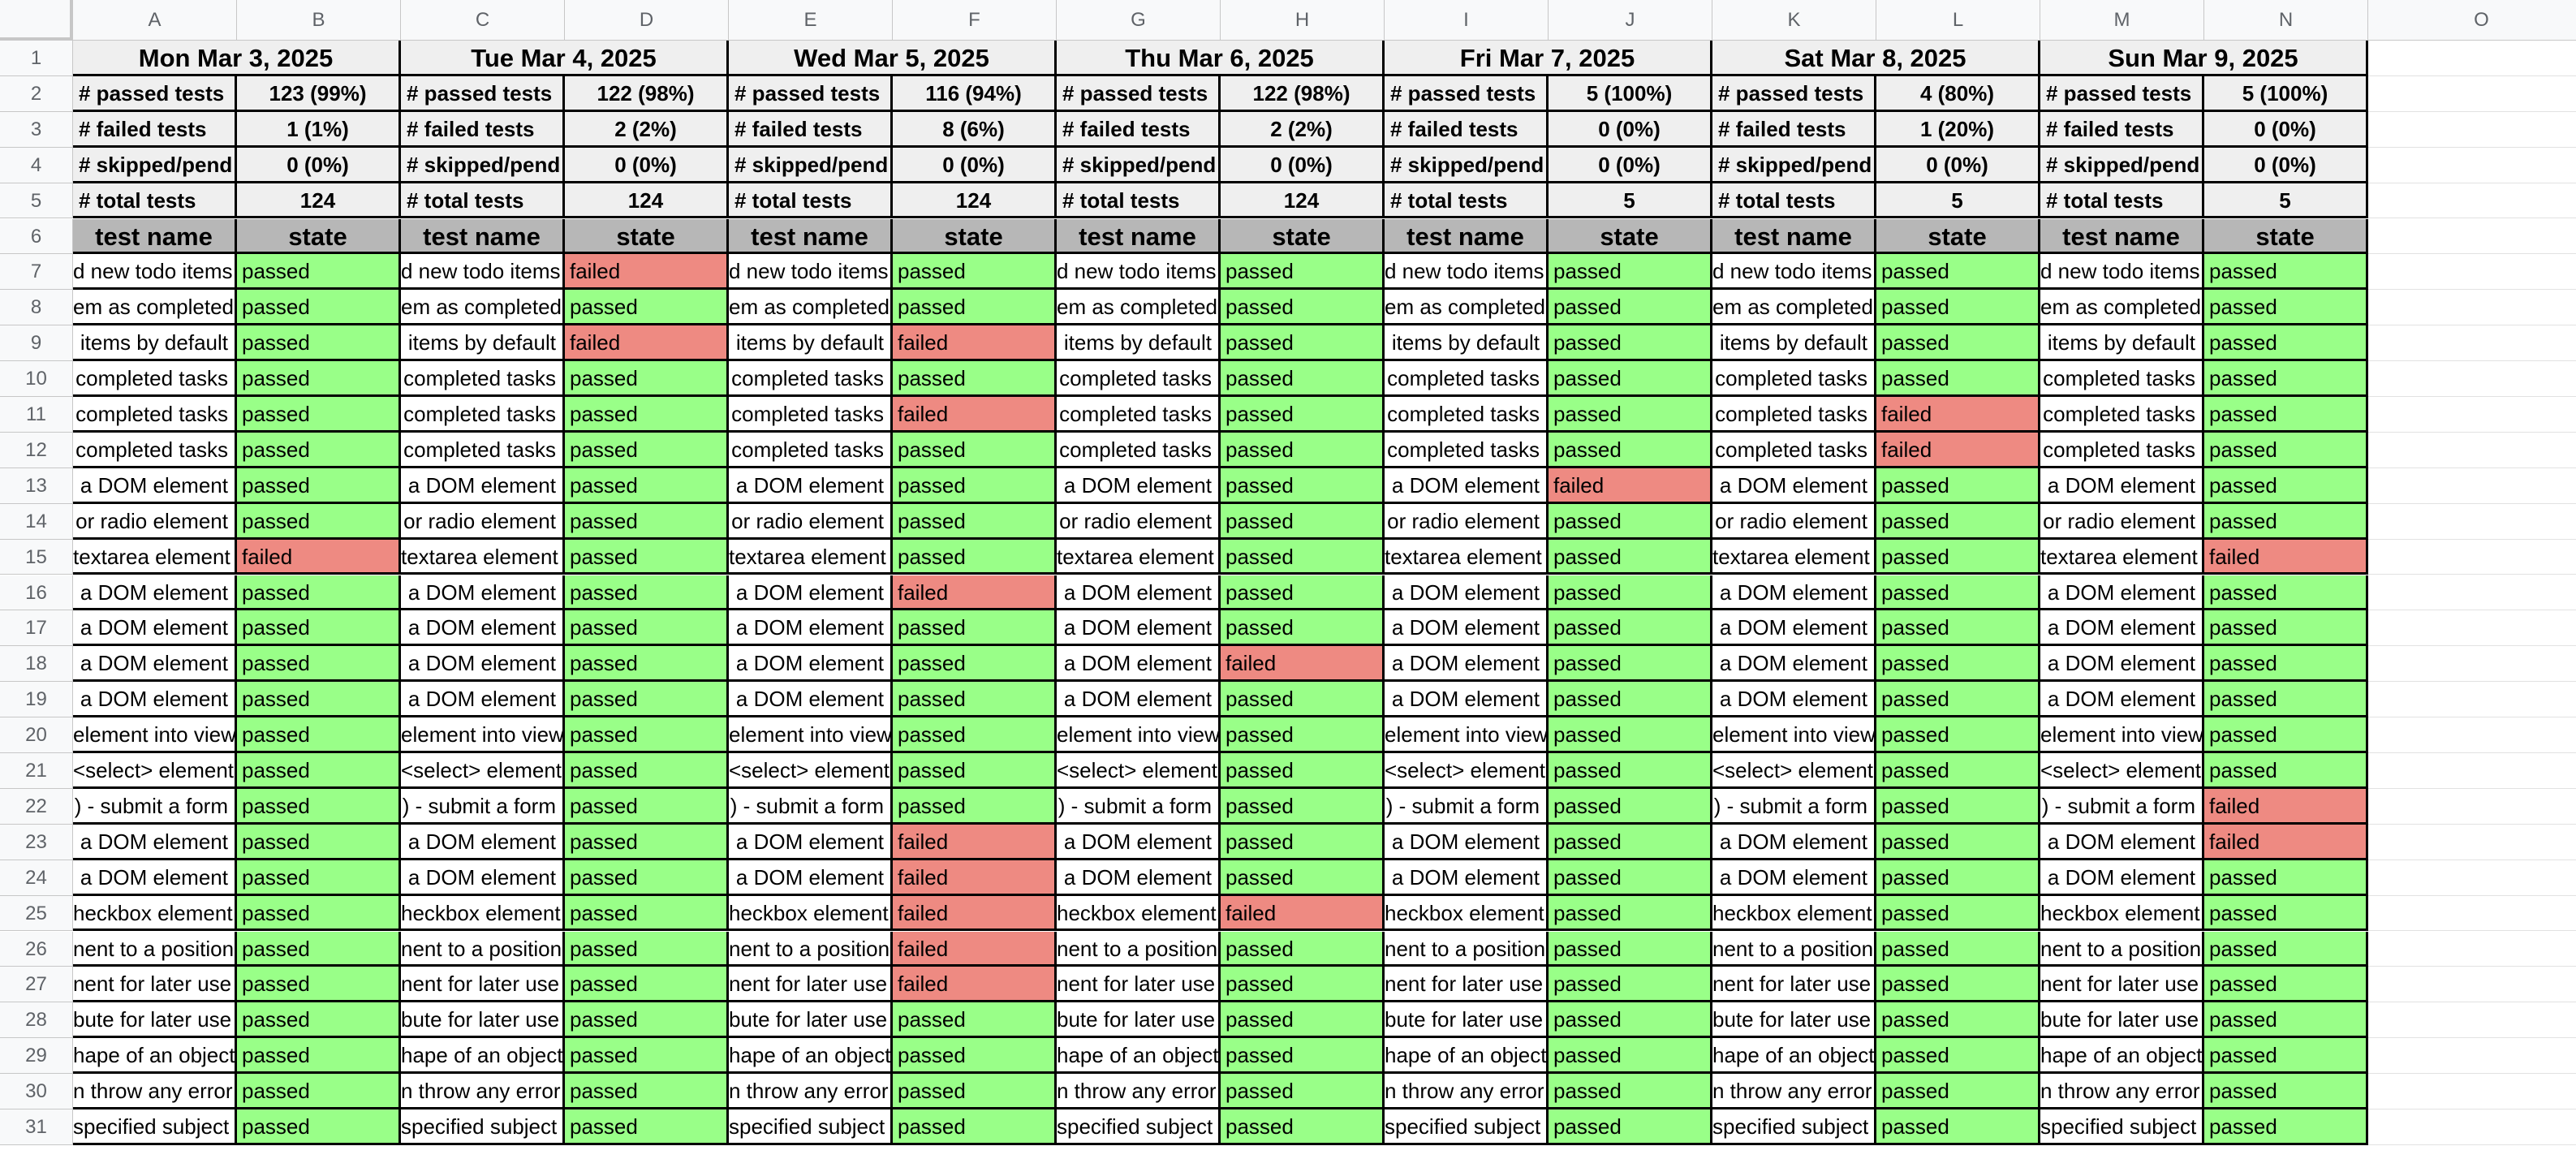  What do you see at coordinates (36, 985) in the screenshot?
I see `row-header-27: 27` at bounding box center [36, 985].